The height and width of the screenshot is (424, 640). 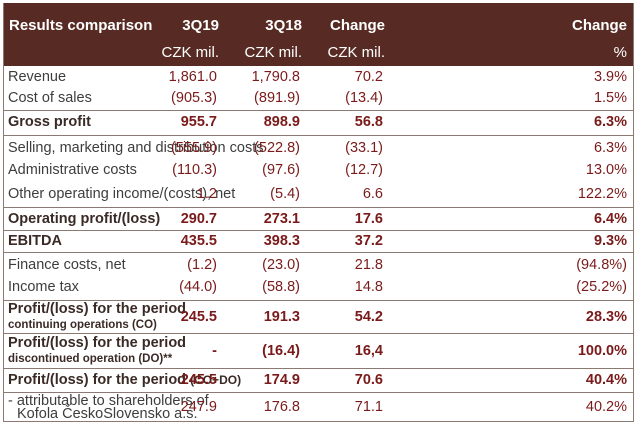 I want to click on cell-change-abs: (12.7), so click(x=364, y=170).